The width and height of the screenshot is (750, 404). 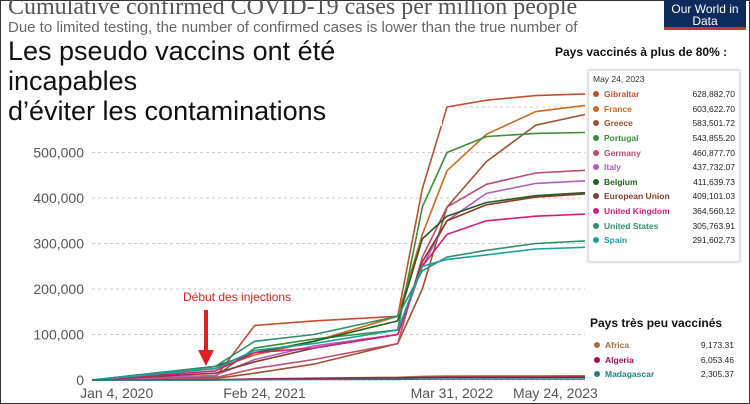 What do you see at coordinates (705, 15) in the screenshot?
I see `owid-logo: Our World in Data` at bounding box center [705, 15].